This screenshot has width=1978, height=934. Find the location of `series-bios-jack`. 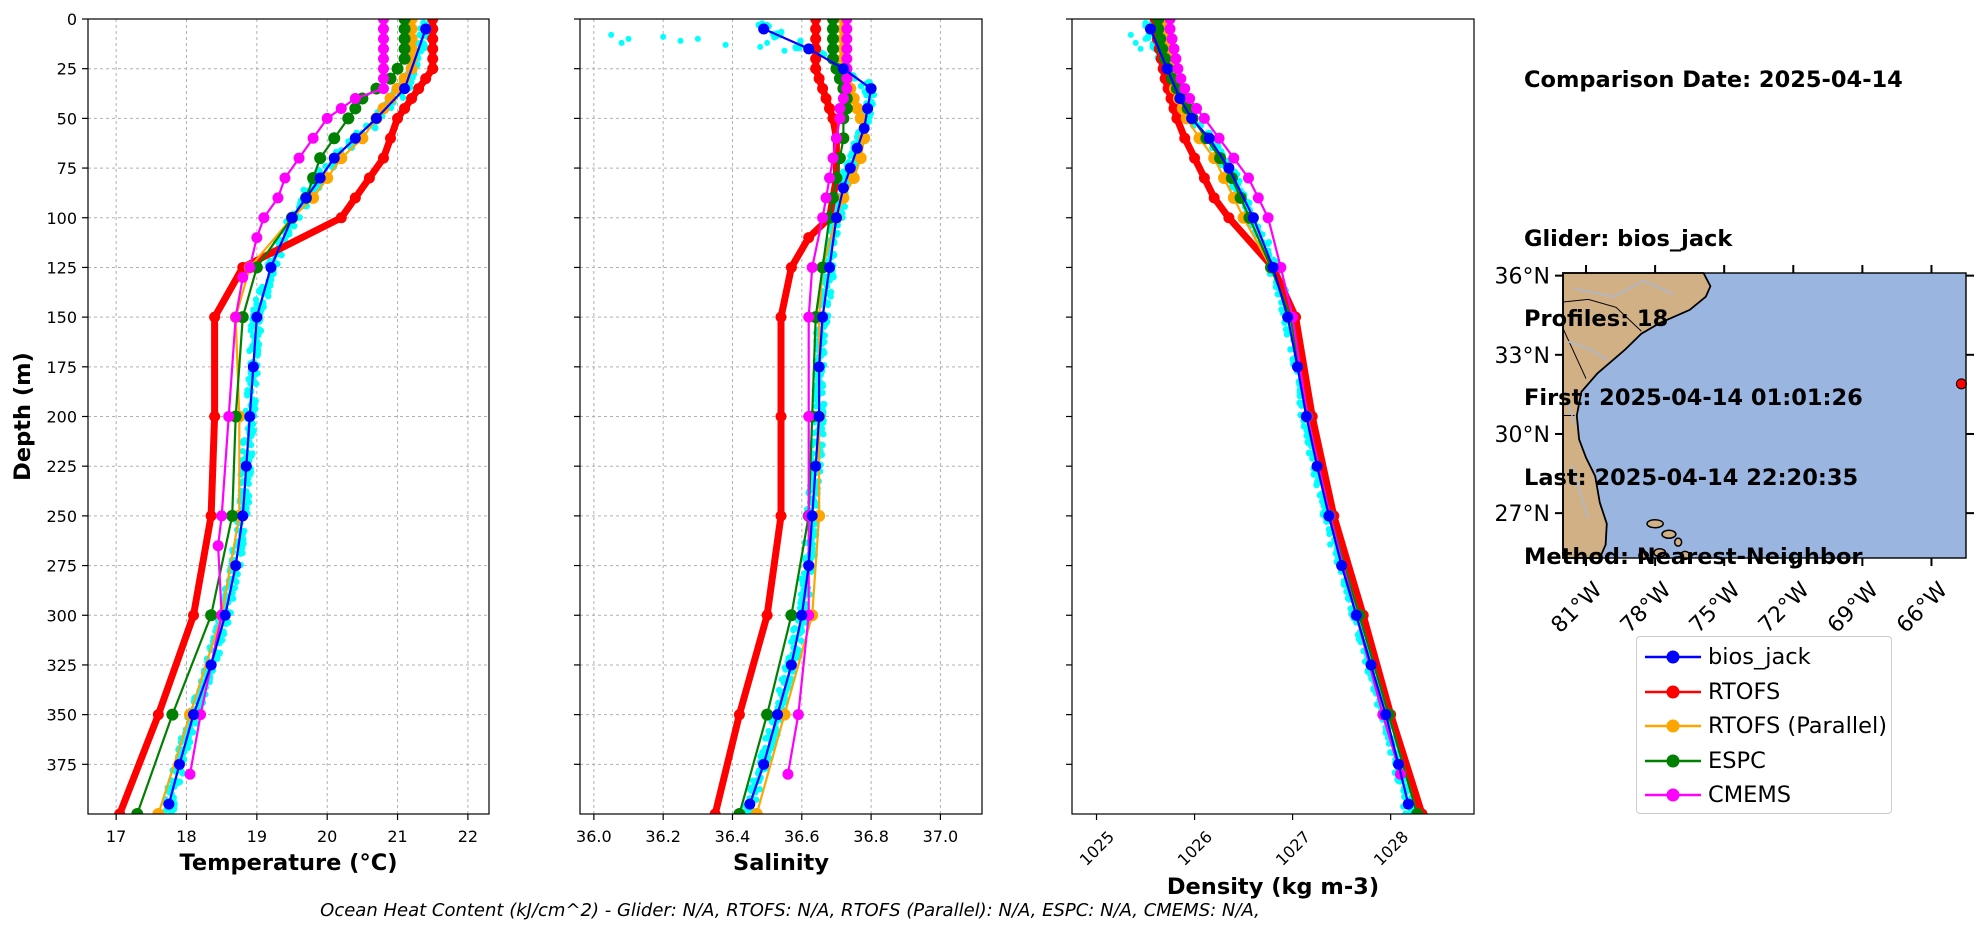

series-bios-jack is located at coordinates (1279, 416).